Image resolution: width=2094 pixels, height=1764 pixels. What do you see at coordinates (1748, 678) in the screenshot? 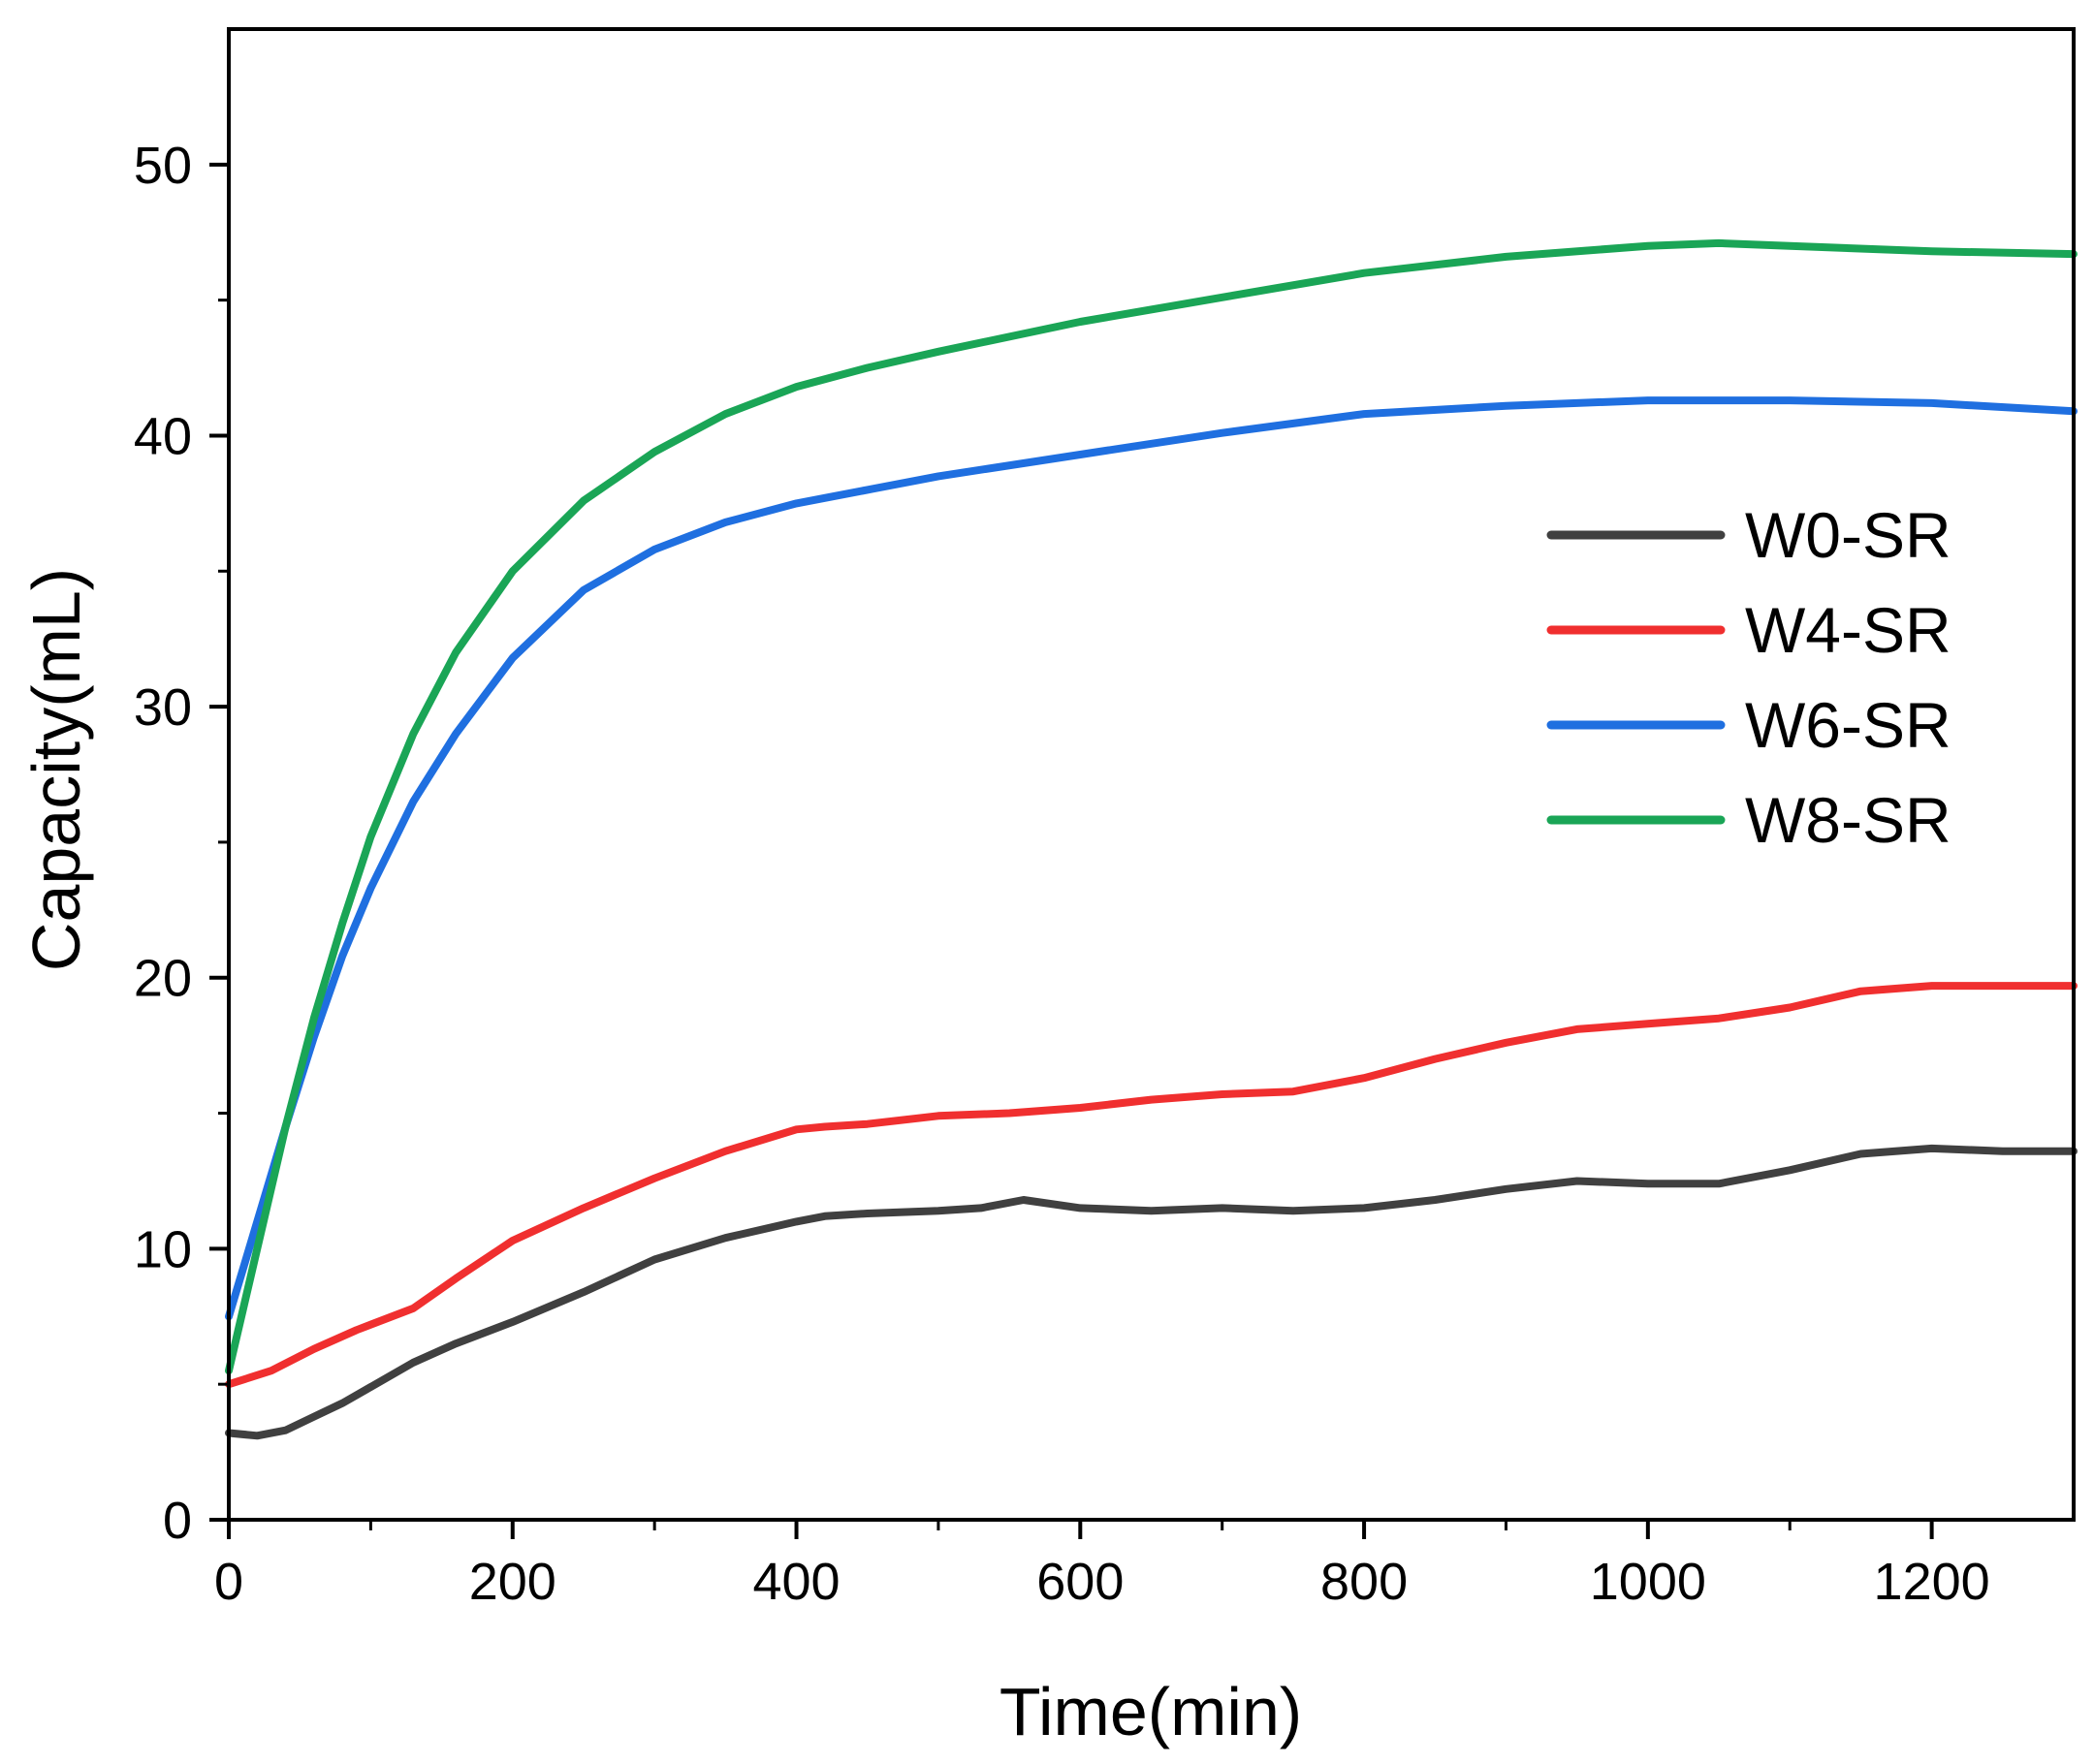
I see `legend: W0-SR W4-SR W6-SR W8-SR` at bounding box center [1748, 678].